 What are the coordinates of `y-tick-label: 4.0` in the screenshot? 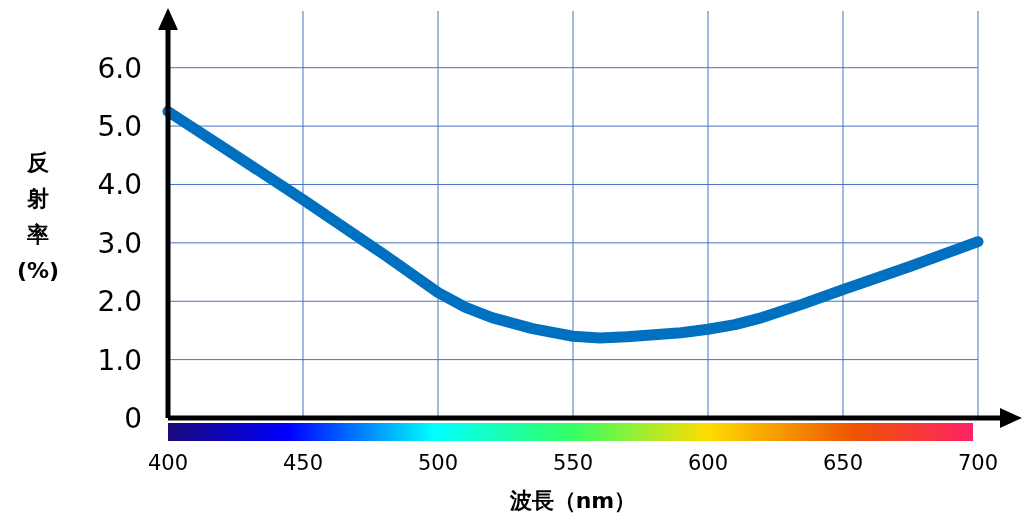 It's located at (119, 185).